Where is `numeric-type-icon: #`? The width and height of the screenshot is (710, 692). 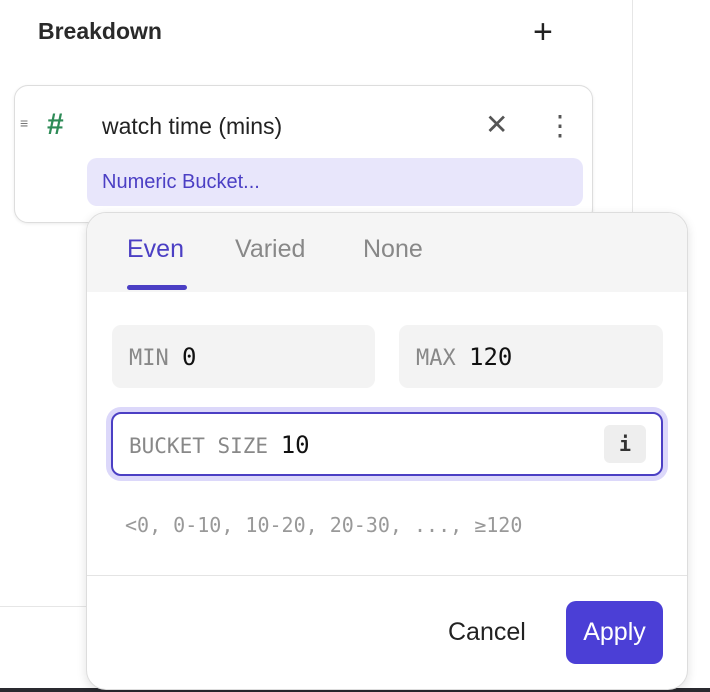
numeric-type-icon: # is located at coordinates (55, 124).